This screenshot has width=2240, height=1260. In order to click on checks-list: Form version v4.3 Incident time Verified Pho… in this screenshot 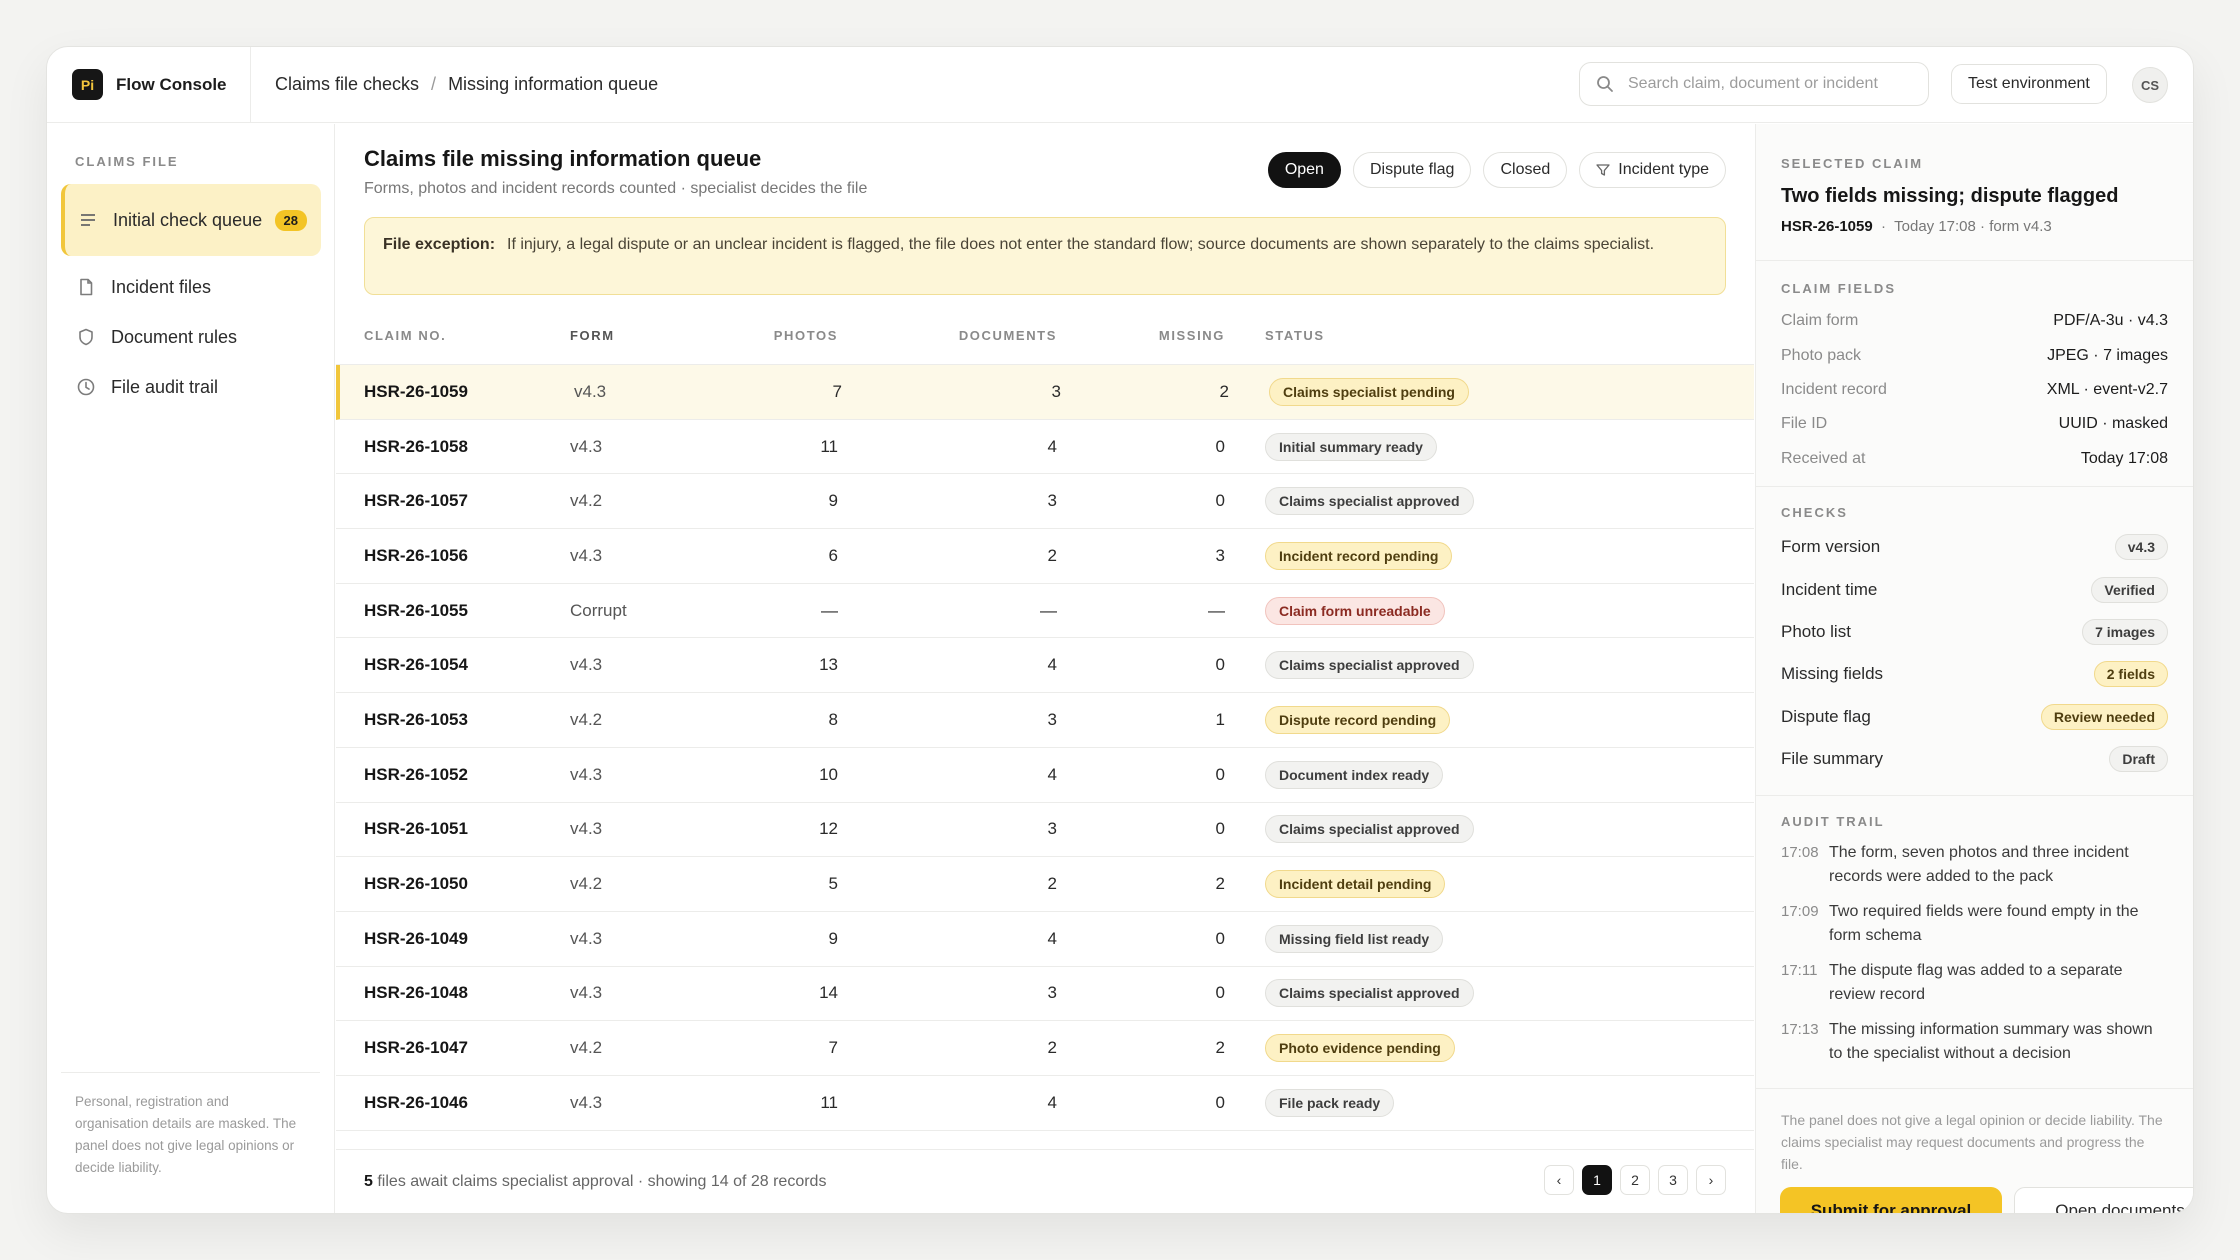, I will do `click(1974, 653)`.